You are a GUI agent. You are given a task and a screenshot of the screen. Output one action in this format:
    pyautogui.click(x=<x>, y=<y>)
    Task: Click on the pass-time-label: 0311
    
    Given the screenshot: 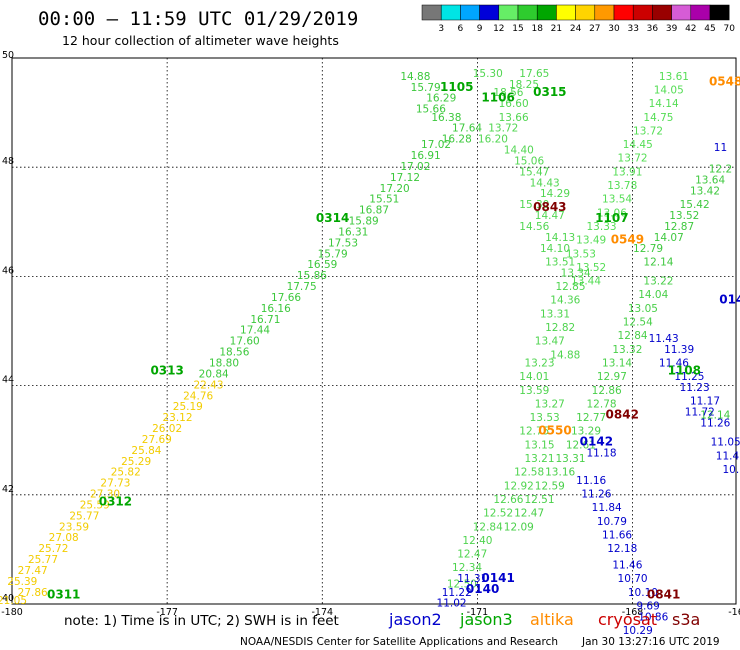 What is the action you would take?
    pyautogui.click(x=63, y=595)
    